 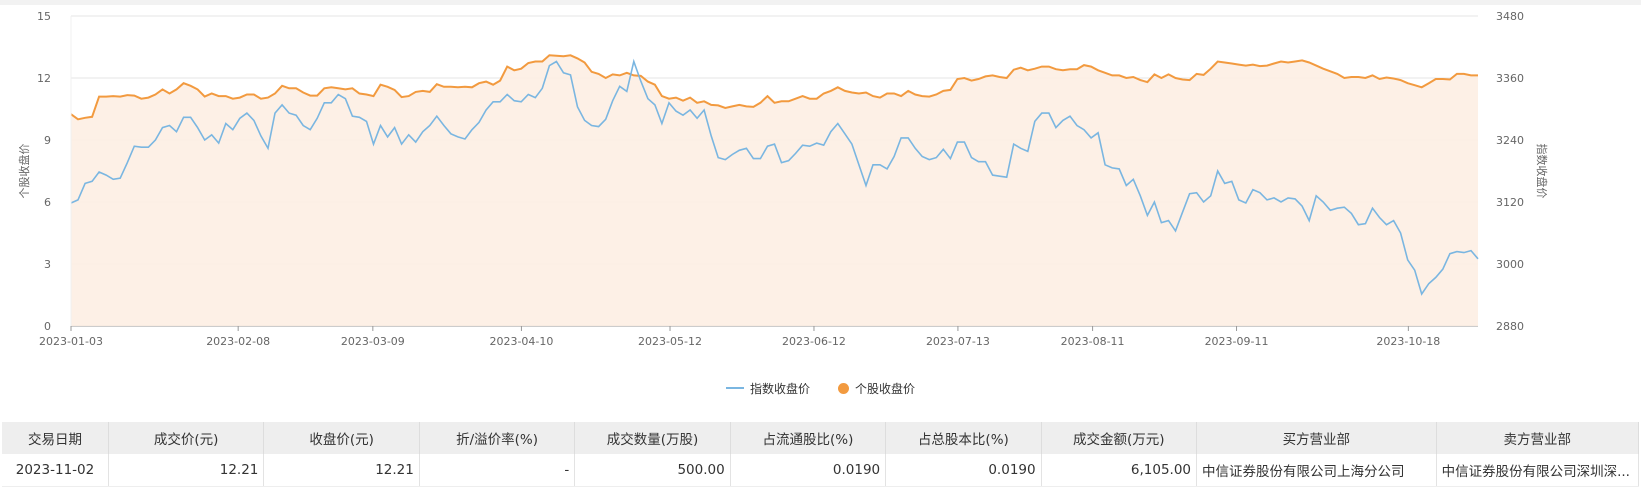 I want to click on y-left-tick-label: 0, so click(x=47, y=326).